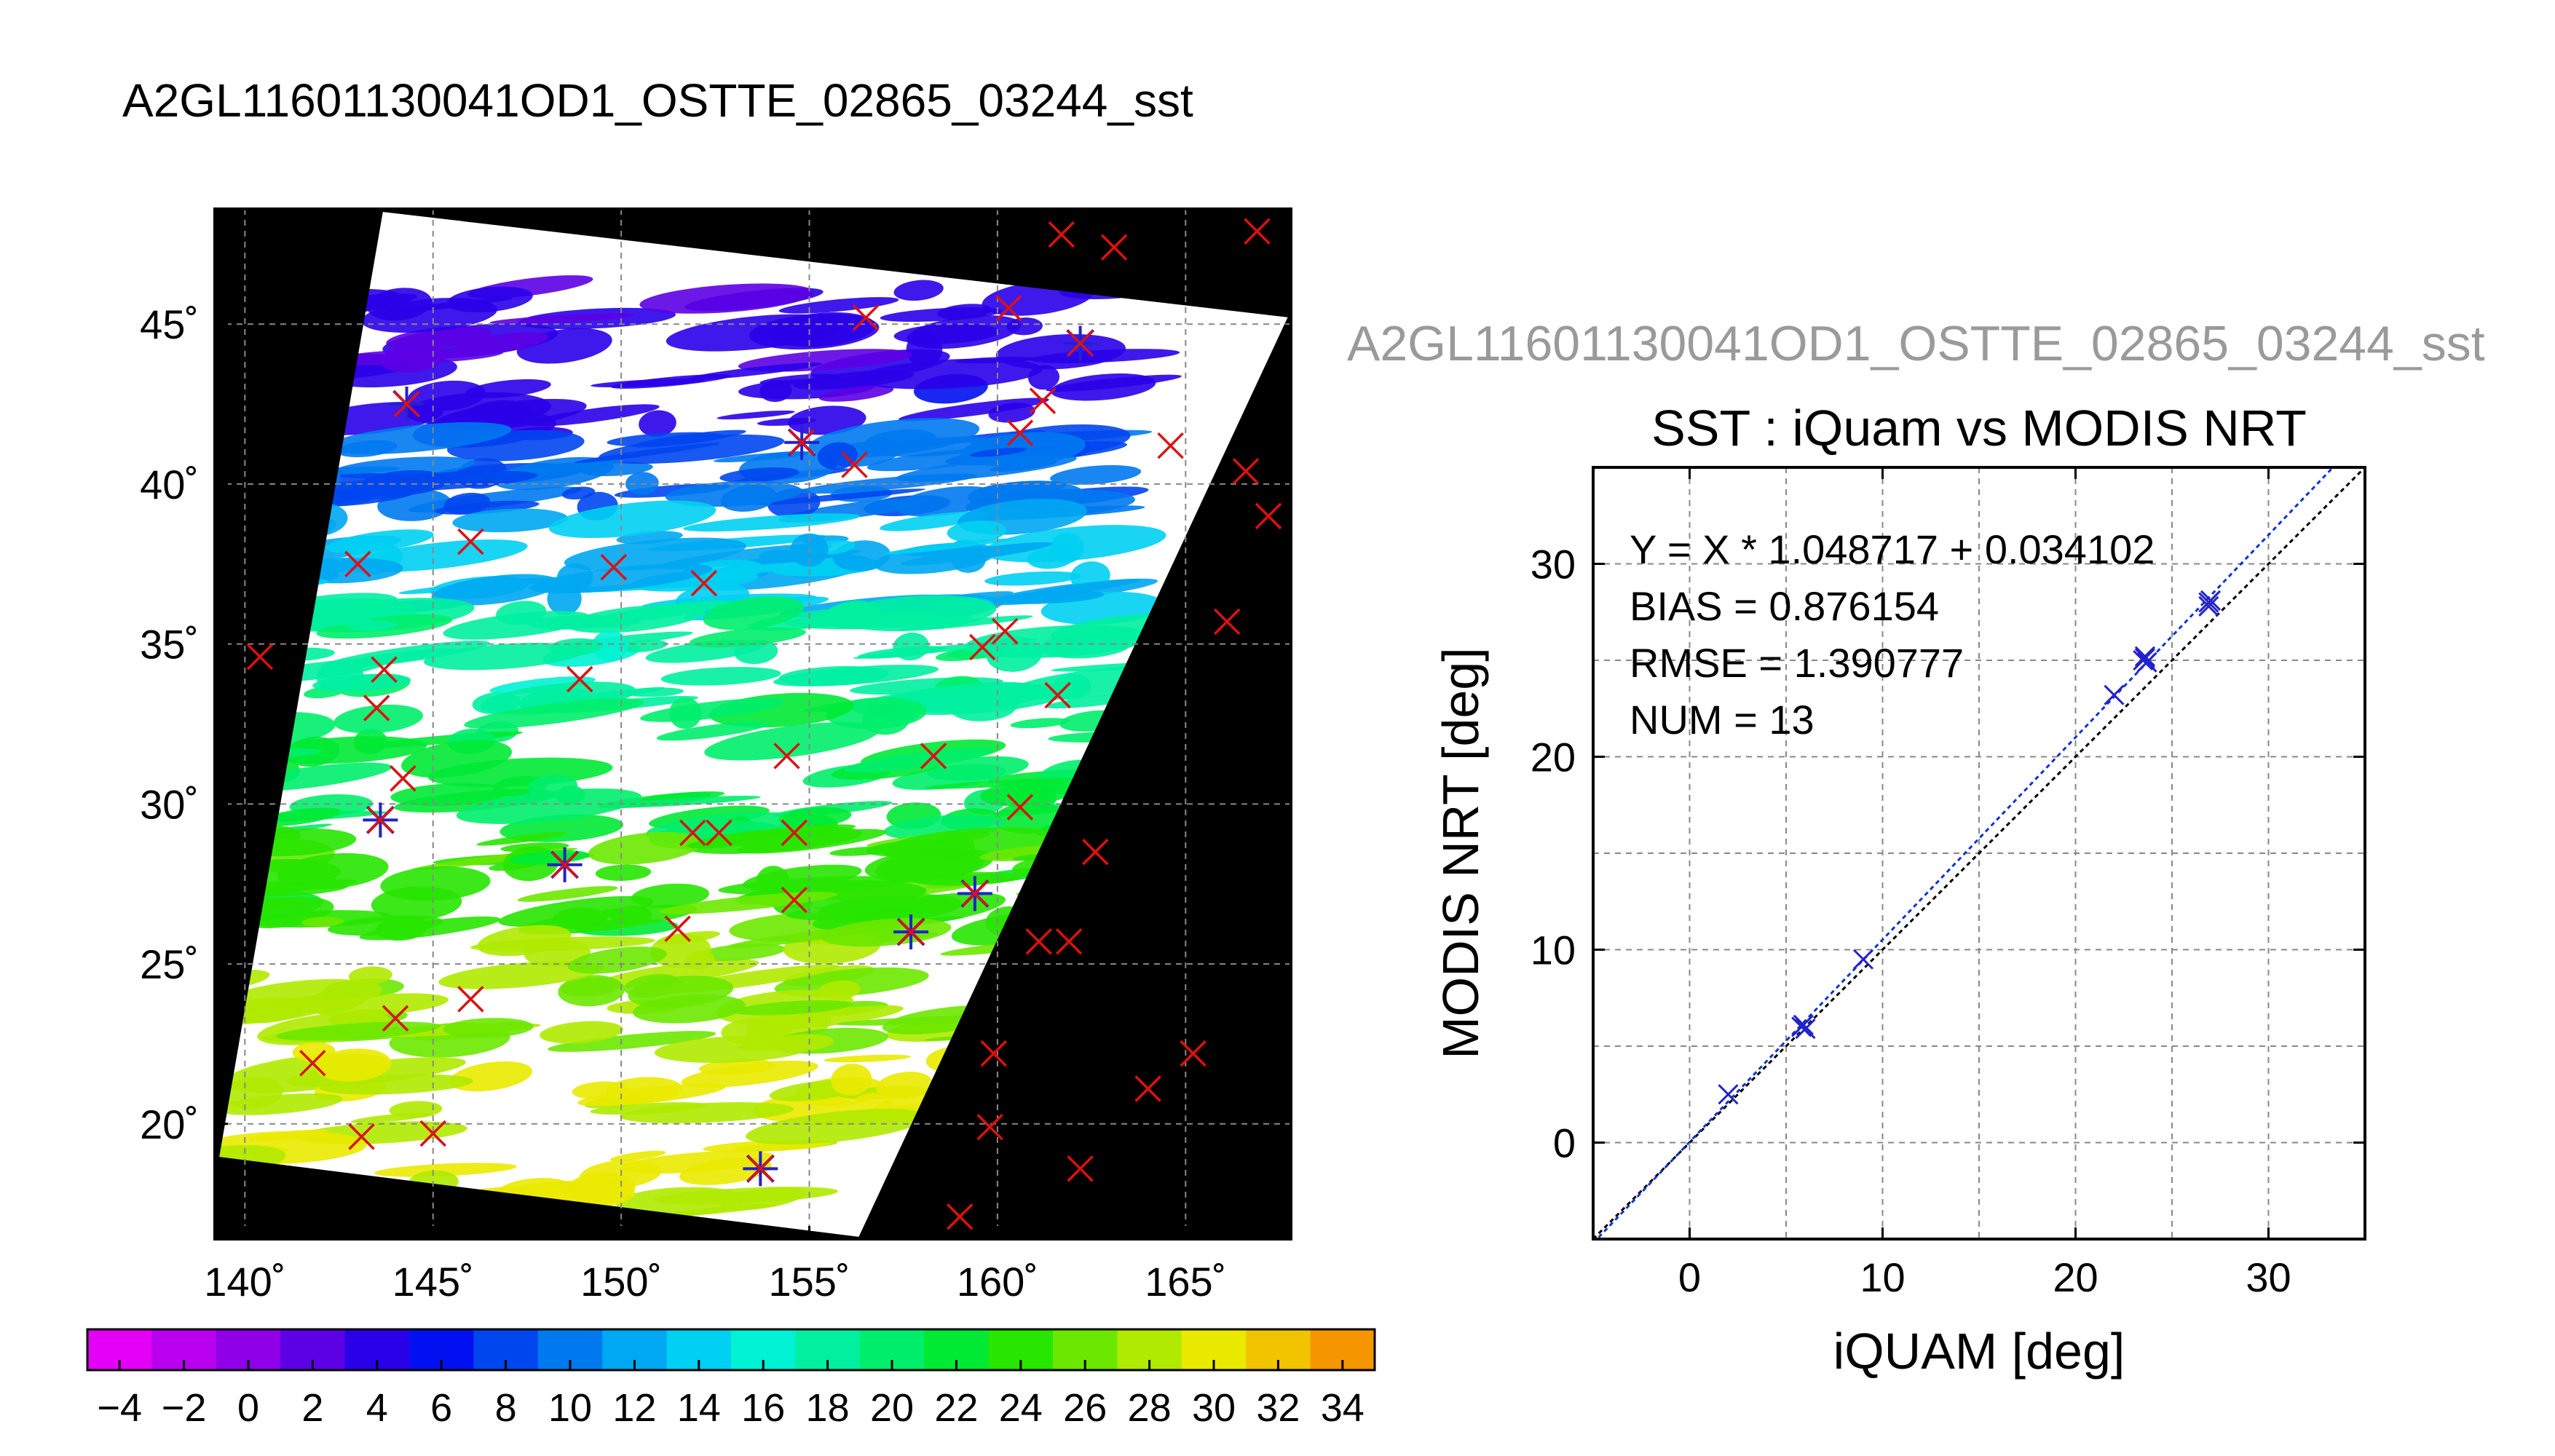 The height and width of the screenshot is (1456, 2555). What do you see at coordinates (699, 1408) in the screenshot?
I see `colorbar-tick-label: 14` at bounding box center [699, 1408].